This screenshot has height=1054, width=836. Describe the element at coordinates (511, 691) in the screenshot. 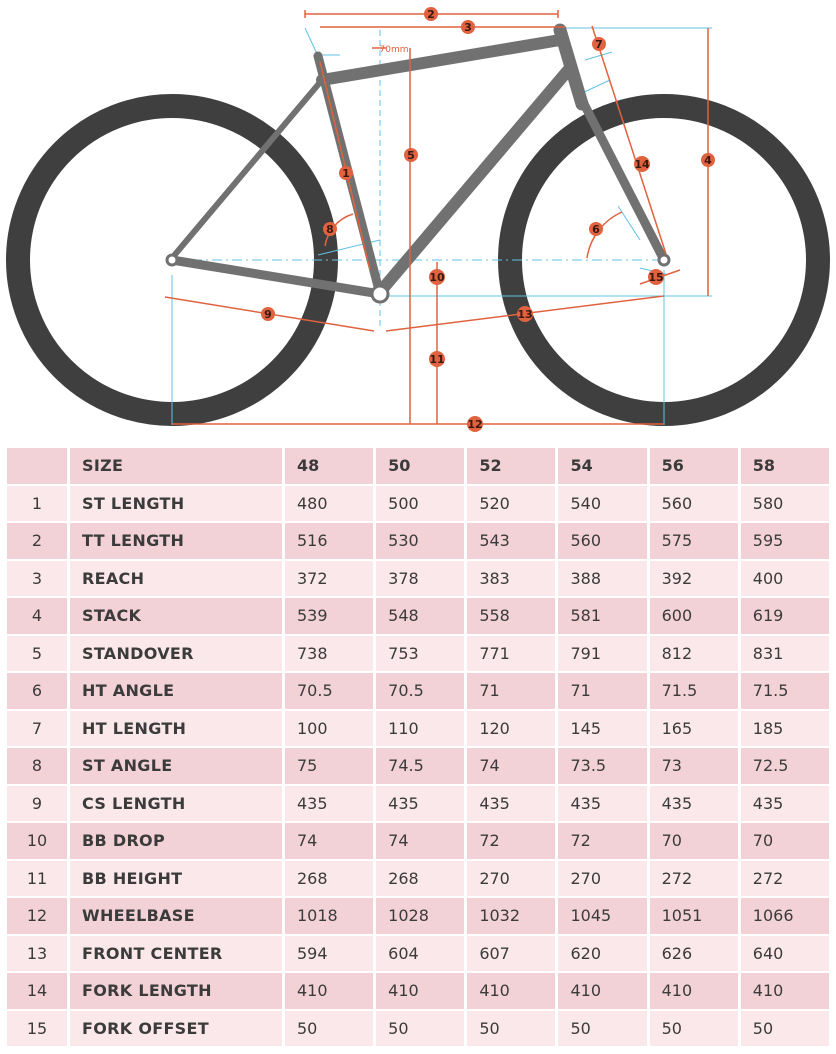

I see `row-value: 71` at that location.